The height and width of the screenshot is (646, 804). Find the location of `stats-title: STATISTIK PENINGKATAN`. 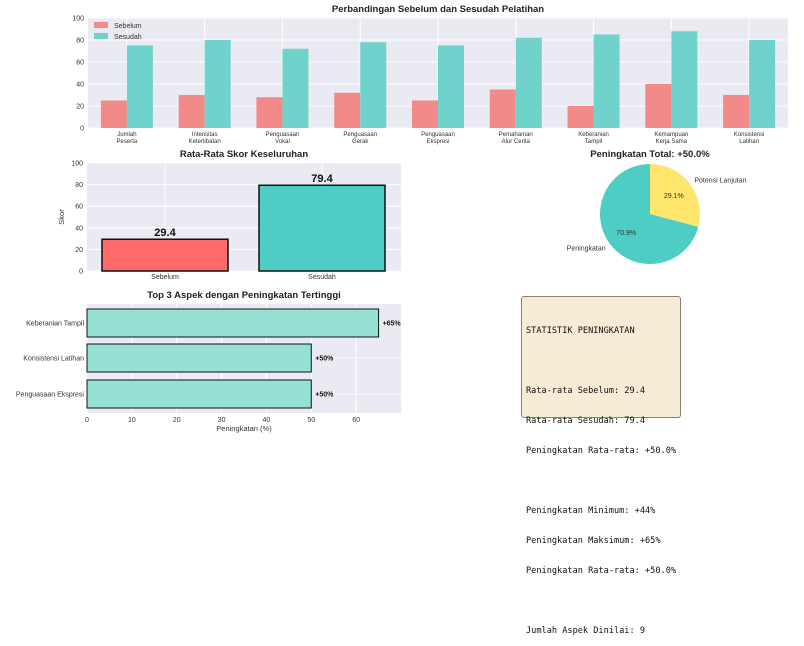

stats-title: STATISTIK PENINGKATAN is located at coordinates (580, 331).